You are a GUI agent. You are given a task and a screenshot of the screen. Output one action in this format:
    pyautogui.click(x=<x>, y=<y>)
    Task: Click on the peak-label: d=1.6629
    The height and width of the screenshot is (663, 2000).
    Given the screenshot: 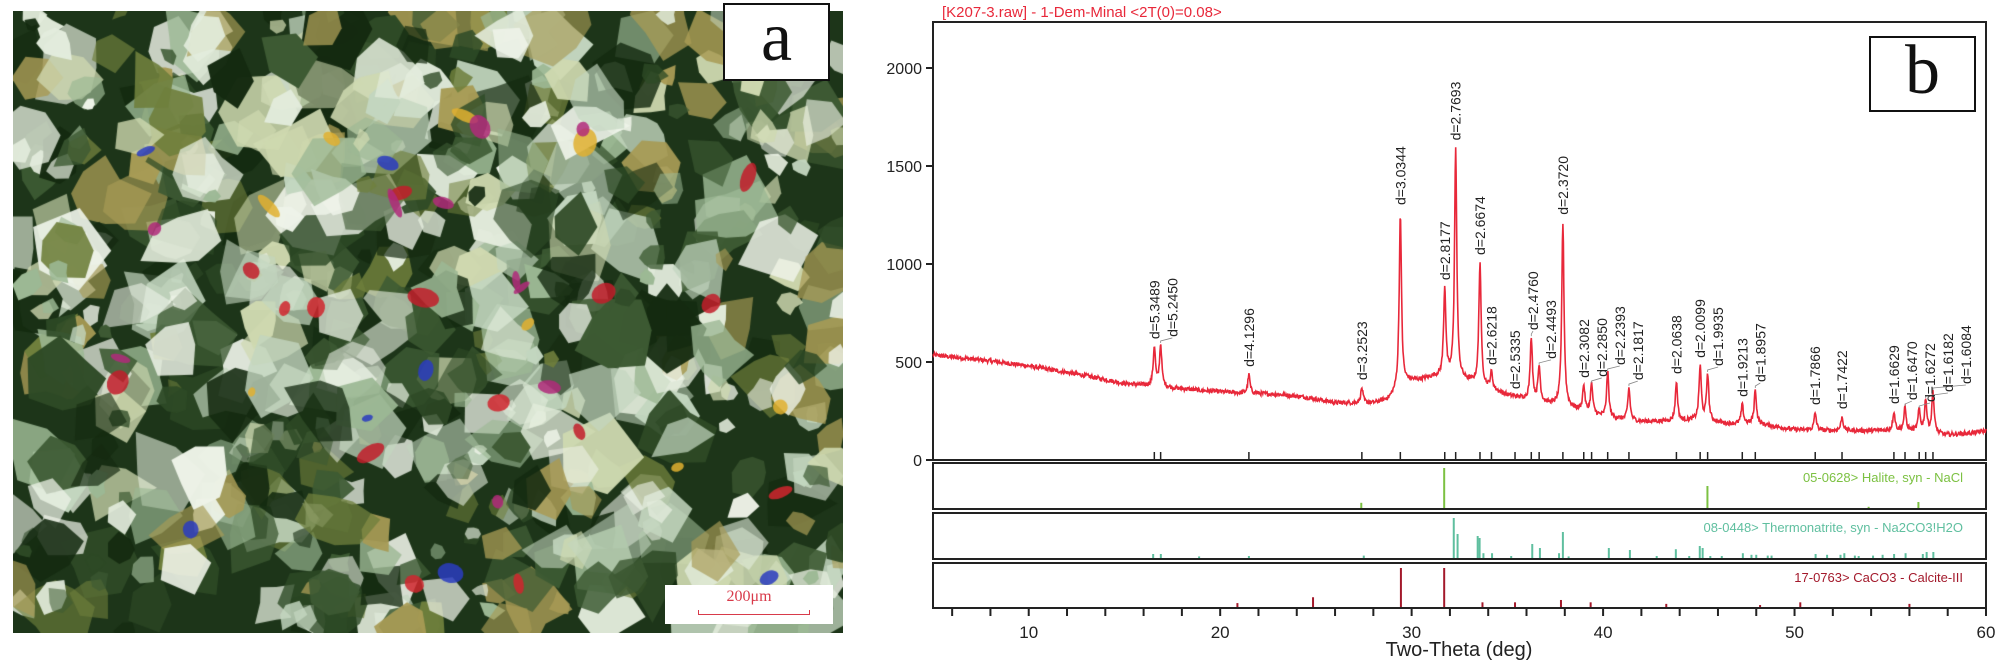 What is the action you would take?
    pyautogui.click(x=1894, y=374)
    